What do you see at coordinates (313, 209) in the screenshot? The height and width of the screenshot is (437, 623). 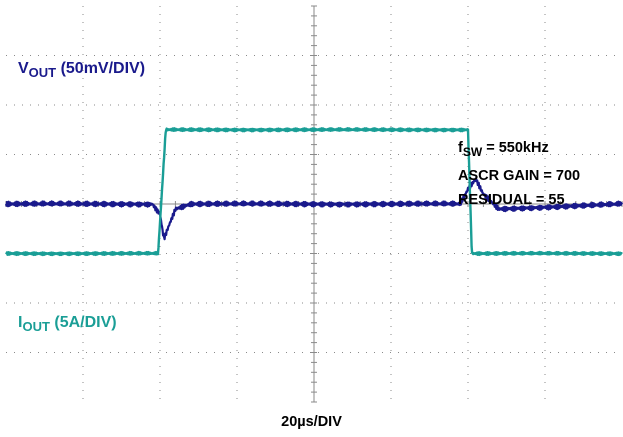 I see `vout-trace` at bounding box center [313, 209].